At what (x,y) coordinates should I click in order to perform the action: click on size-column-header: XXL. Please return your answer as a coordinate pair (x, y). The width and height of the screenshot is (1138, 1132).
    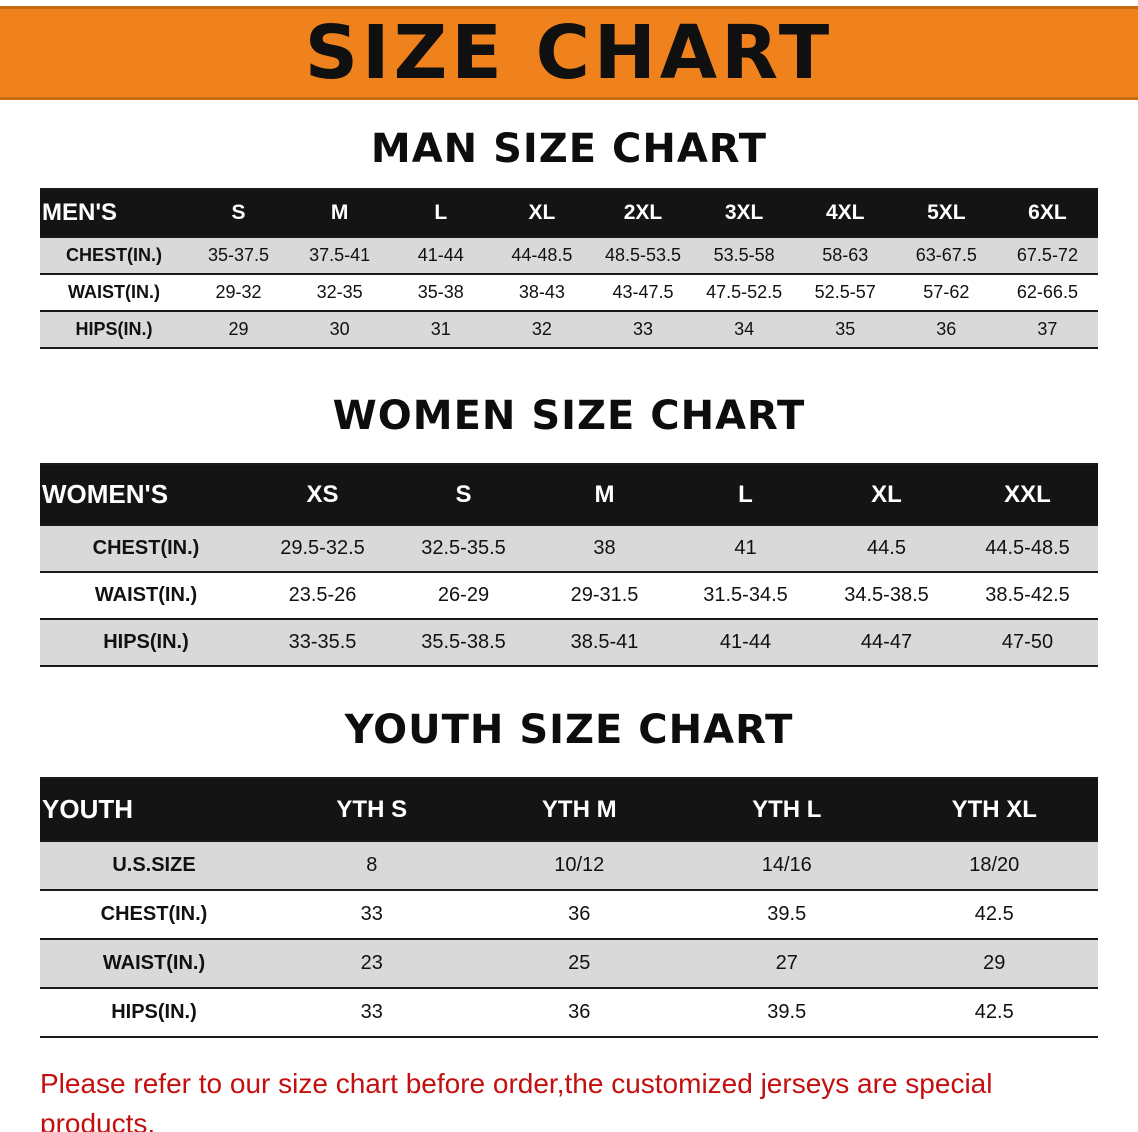
    Looking at the image, I should click on (1027, 494).